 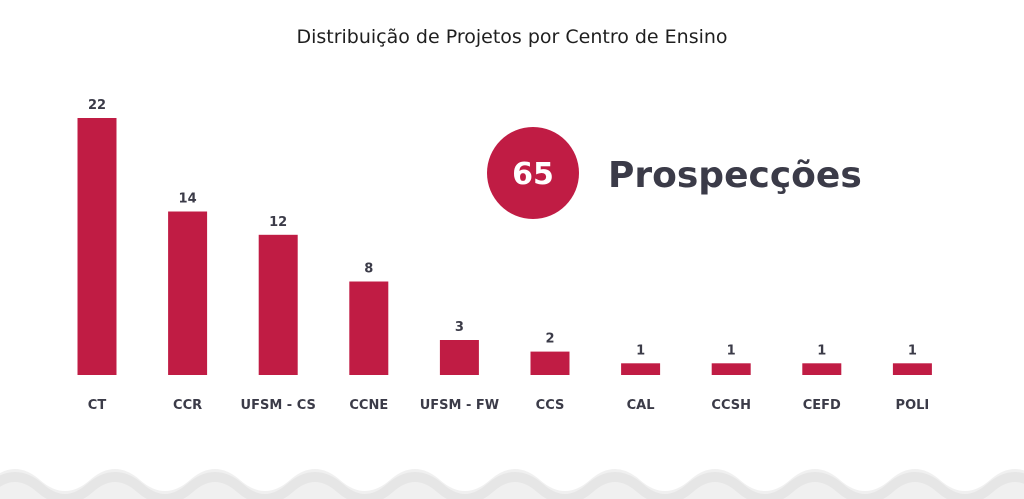 I want to click on bar-poli, so click(x=912, y=369).